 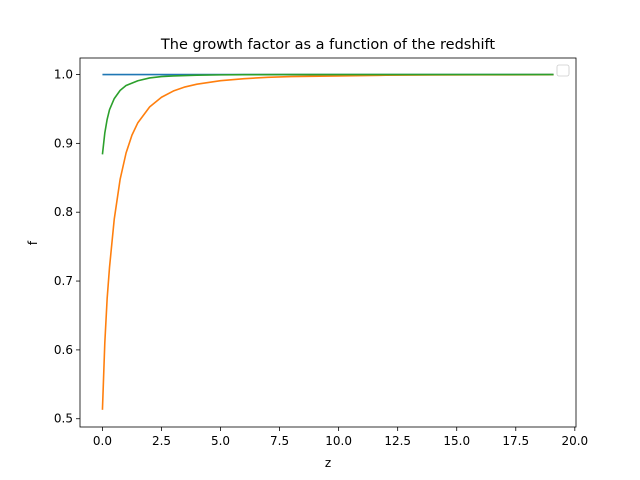 What do you see at coordinates (220, 441) in the screenshot?
I see `x-tick-label: 5.0` at bounding box center [220, 441].